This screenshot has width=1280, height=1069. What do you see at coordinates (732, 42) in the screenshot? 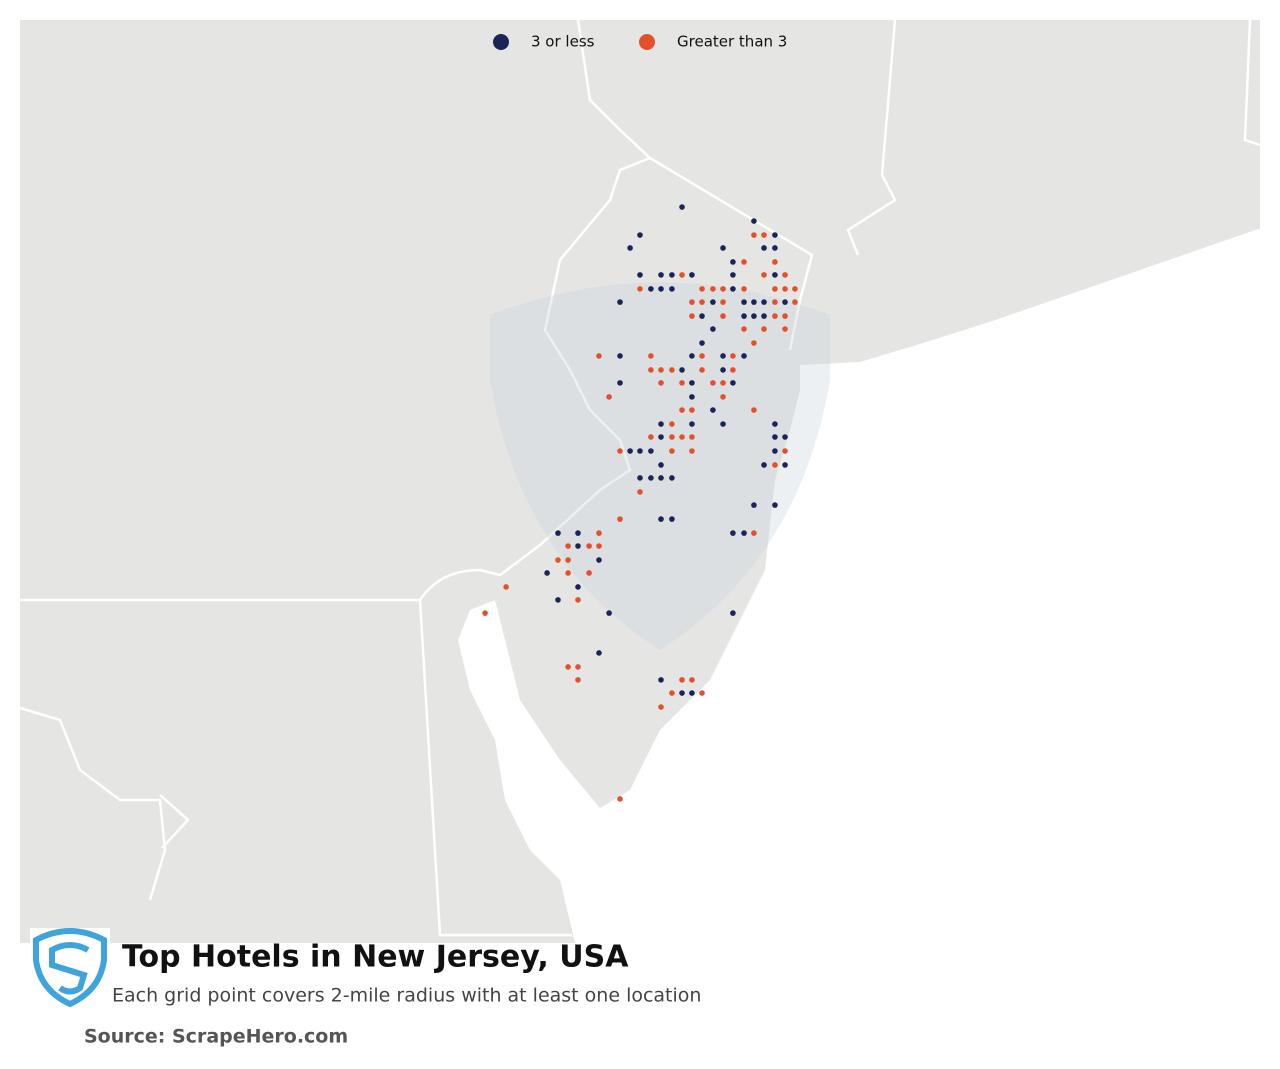
I see `legend-label: Greater than 3` at bounding box center [732, 42].